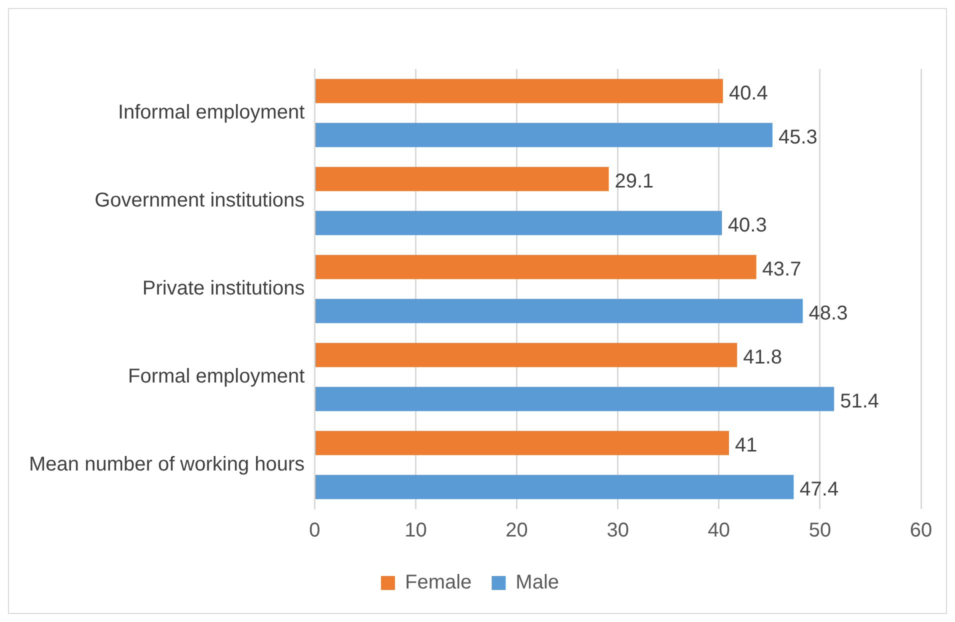 Image resolution: width=955 pixels, height=622 pixels. I want to click on legend-label: Female, so click(438, 583).